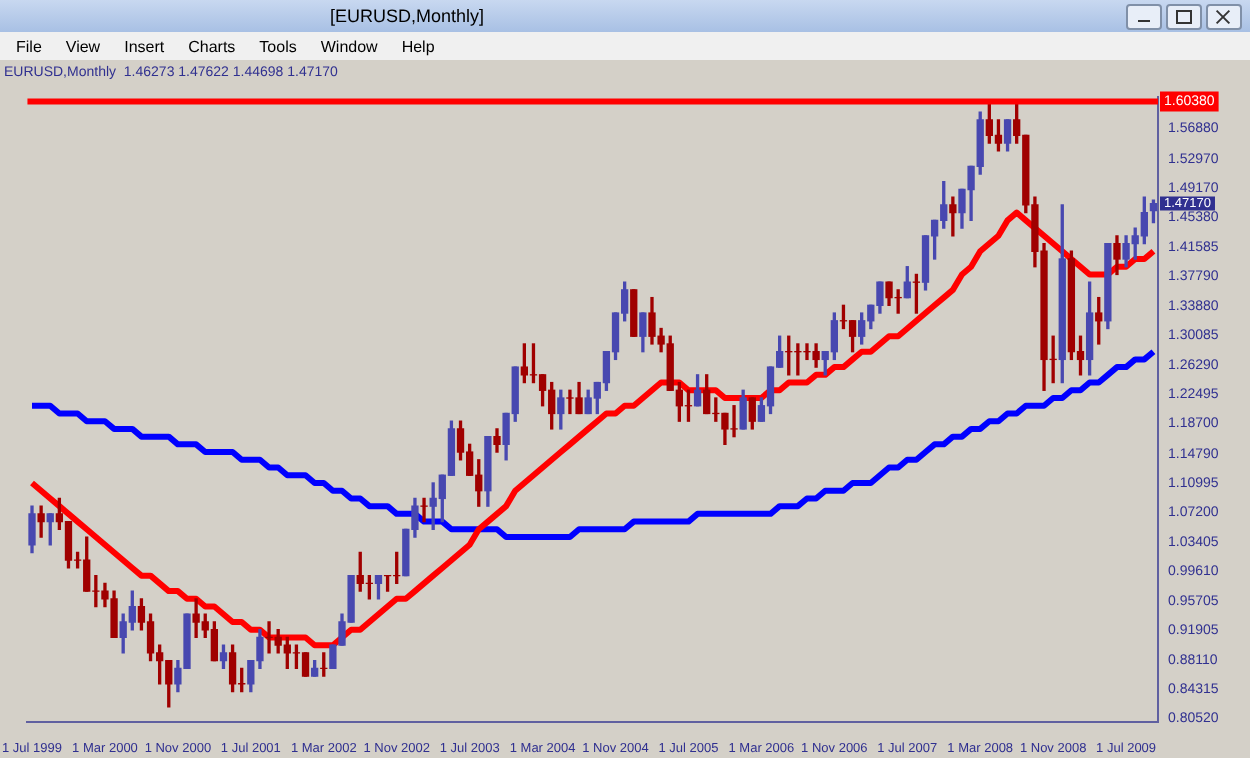  What do you see at coordinates (144, 46) in the screenshot?
I see `text: Insert` at bounding box center [144, 46].